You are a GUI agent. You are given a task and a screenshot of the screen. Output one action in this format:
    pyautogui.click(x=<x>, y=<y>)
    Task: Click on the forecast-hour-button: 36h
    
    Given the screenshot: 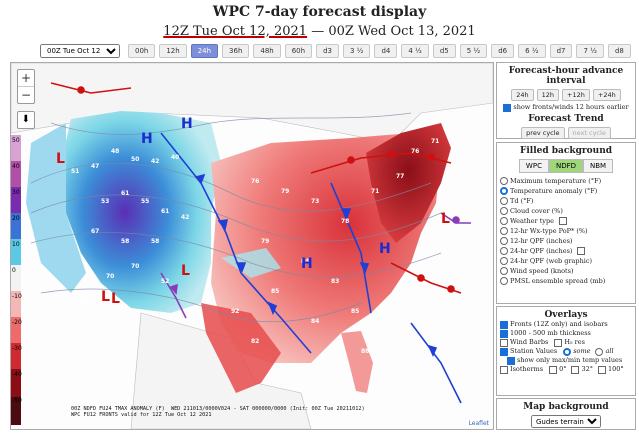 What is the action you would take?
    pyautogui.click(x=236, y=51)
    